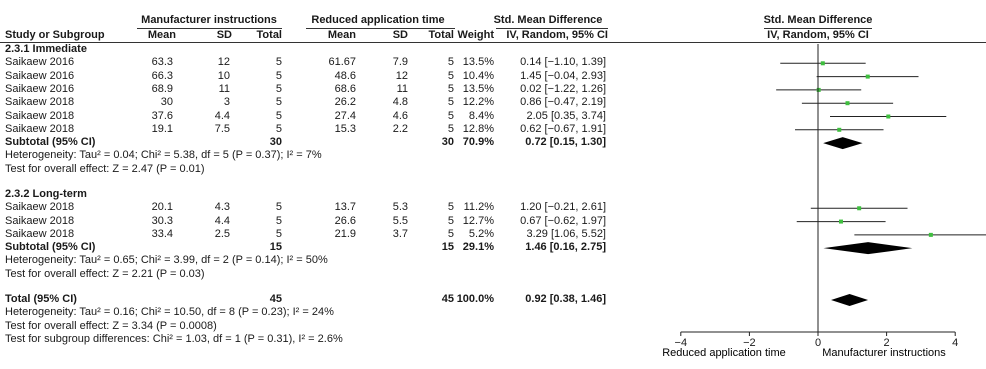 This screenshot has width=986, height=369. I want to click on total-total2: 45, so click(447, 299).